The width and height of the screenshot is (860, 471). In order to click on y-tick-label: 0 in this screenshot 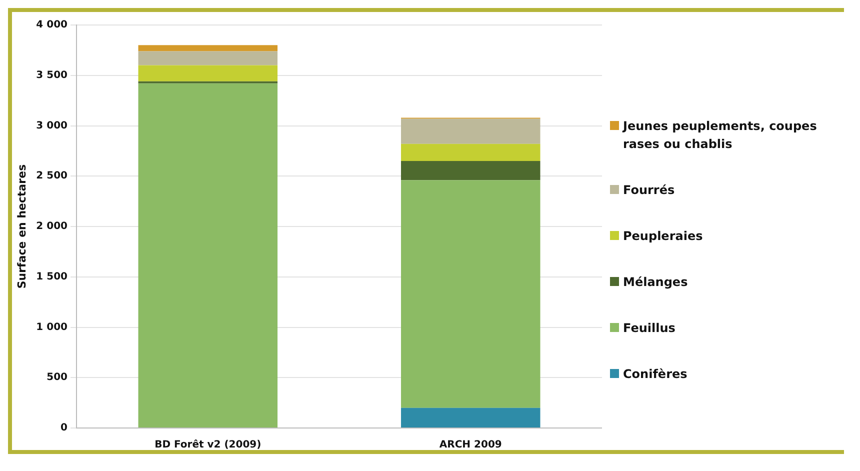, I will do `click(64, 428)`.